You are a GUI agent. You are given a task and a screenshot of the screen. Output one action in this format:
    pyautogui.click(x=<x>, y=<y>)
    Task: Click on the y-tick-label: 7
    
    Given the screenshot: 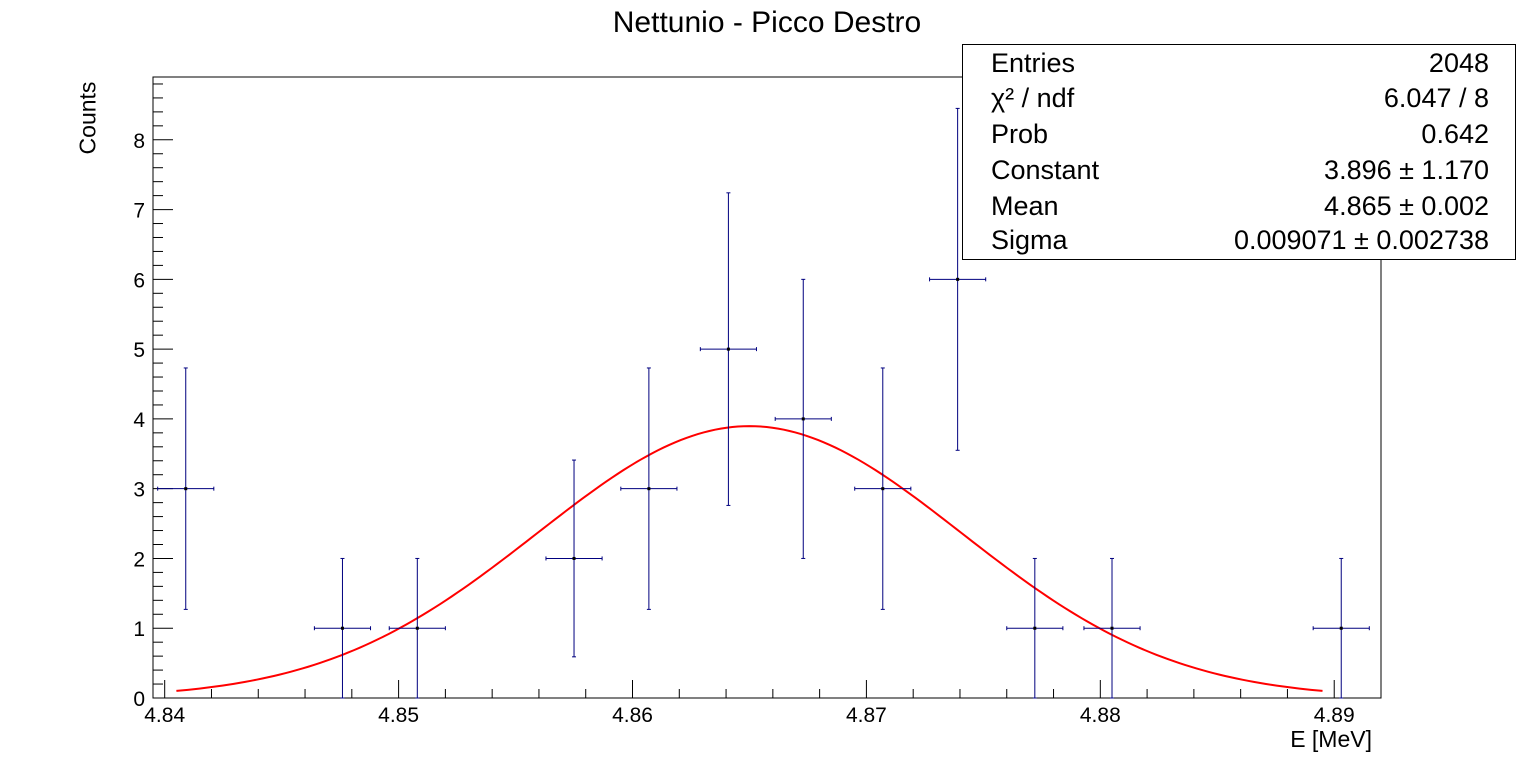 What is the action you would take?
    pyautogui.click(x=139, y=211)
    